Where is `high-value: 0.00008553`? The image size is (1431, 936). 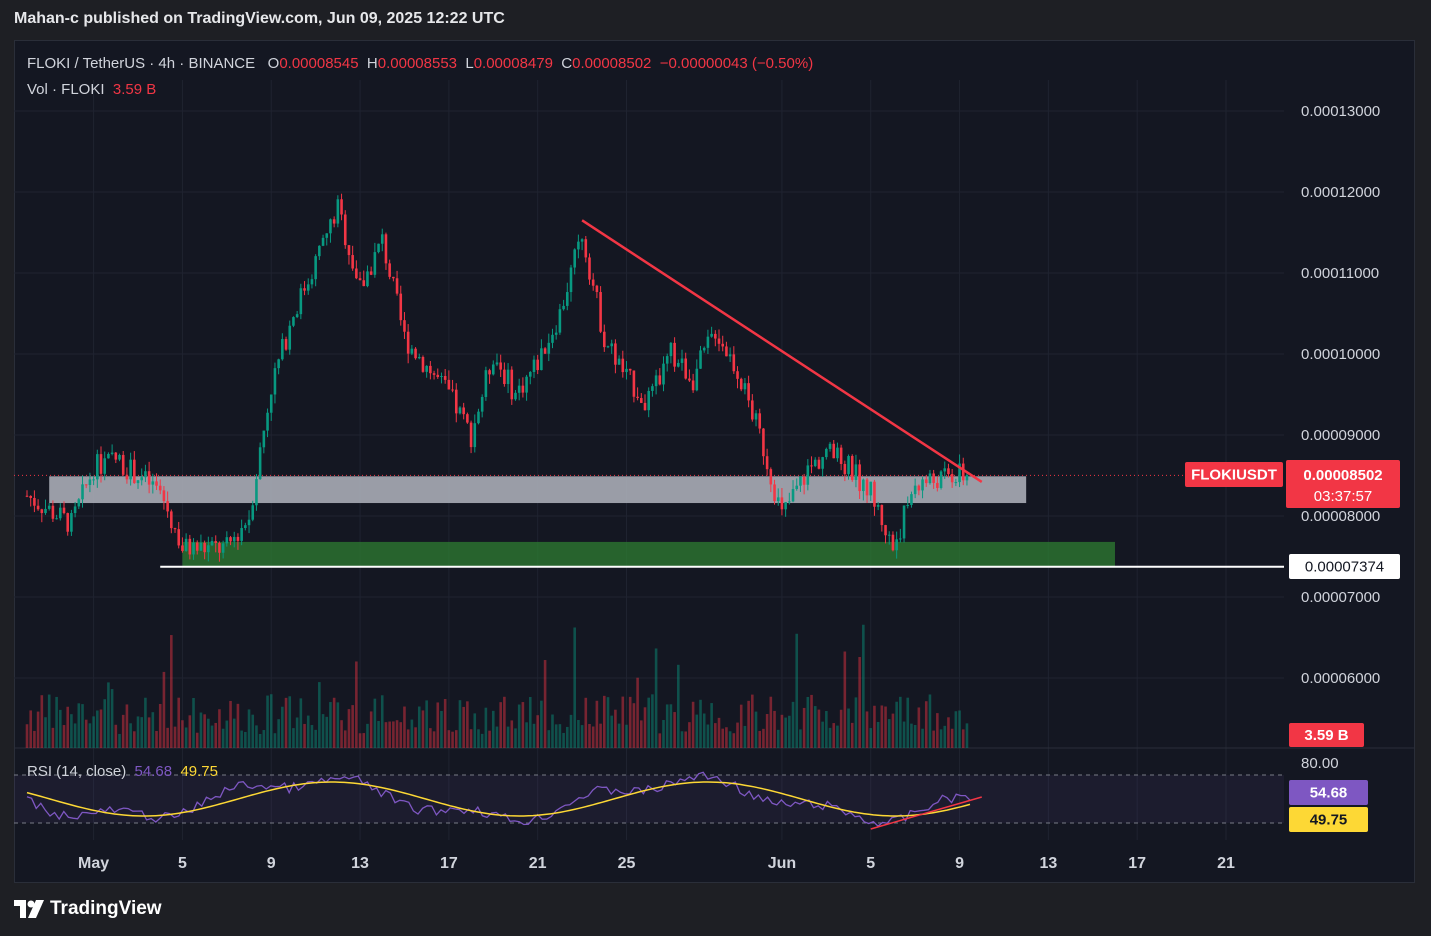
high-value: 0.00008553 is located at coordinates (417, 63).